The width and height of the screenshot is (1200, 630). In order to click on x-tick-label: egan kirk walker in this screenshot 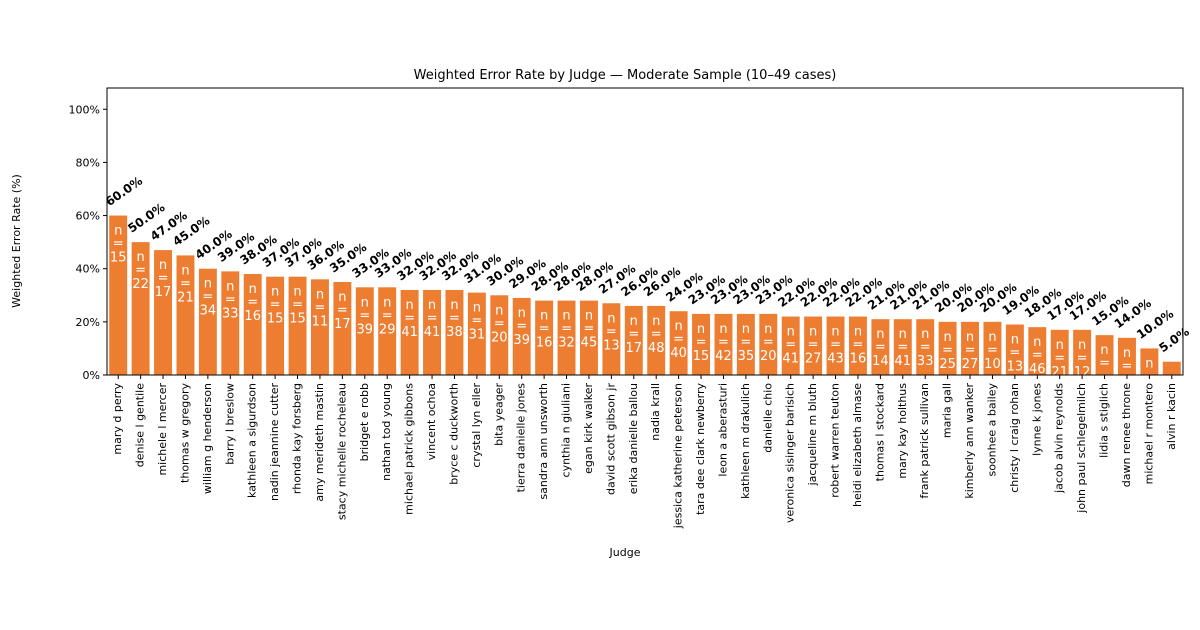, I will do `click(588, 428)`.